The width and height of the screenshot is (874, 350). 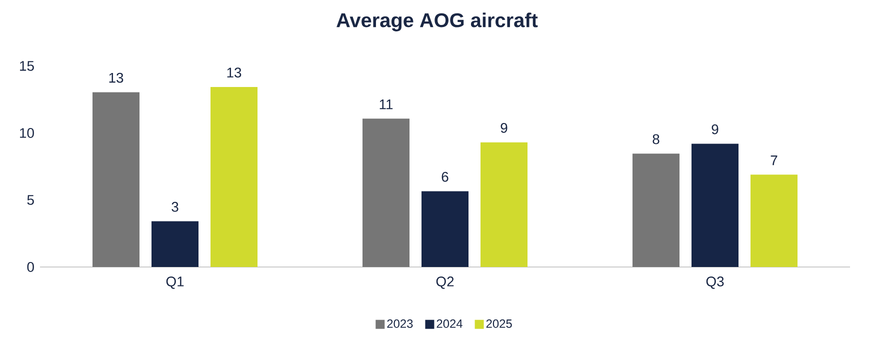 What do you see at coordinates (437, 22) in the screenshot?
I see `chart-title: Average AOG aircraft` at bounding box center [437, 22].